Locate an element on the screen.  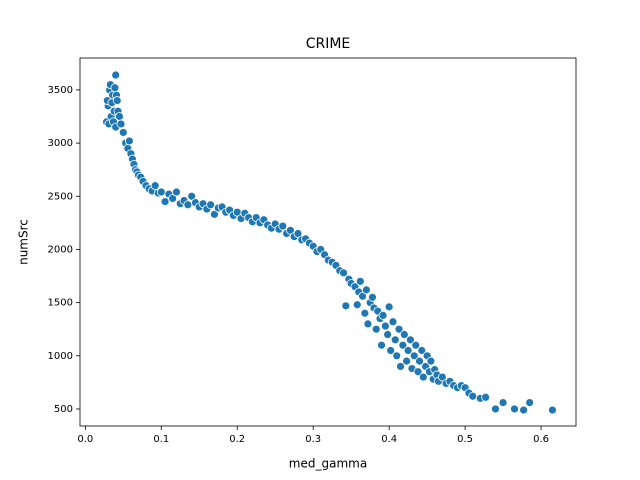
chart-title: CRIME is located at coordinates (328, 44).